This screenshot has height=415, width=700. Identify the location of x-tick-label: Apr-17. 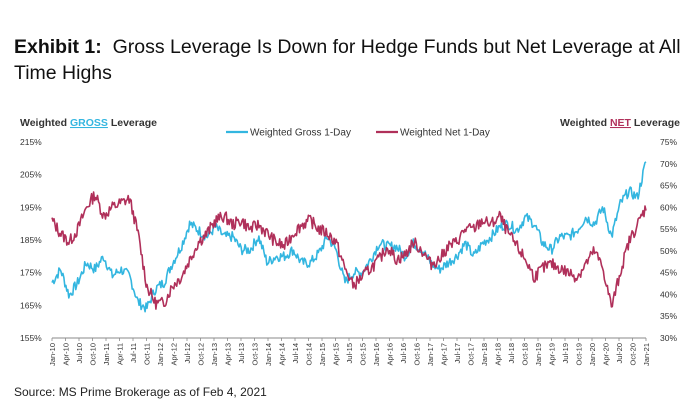
(444, 354).